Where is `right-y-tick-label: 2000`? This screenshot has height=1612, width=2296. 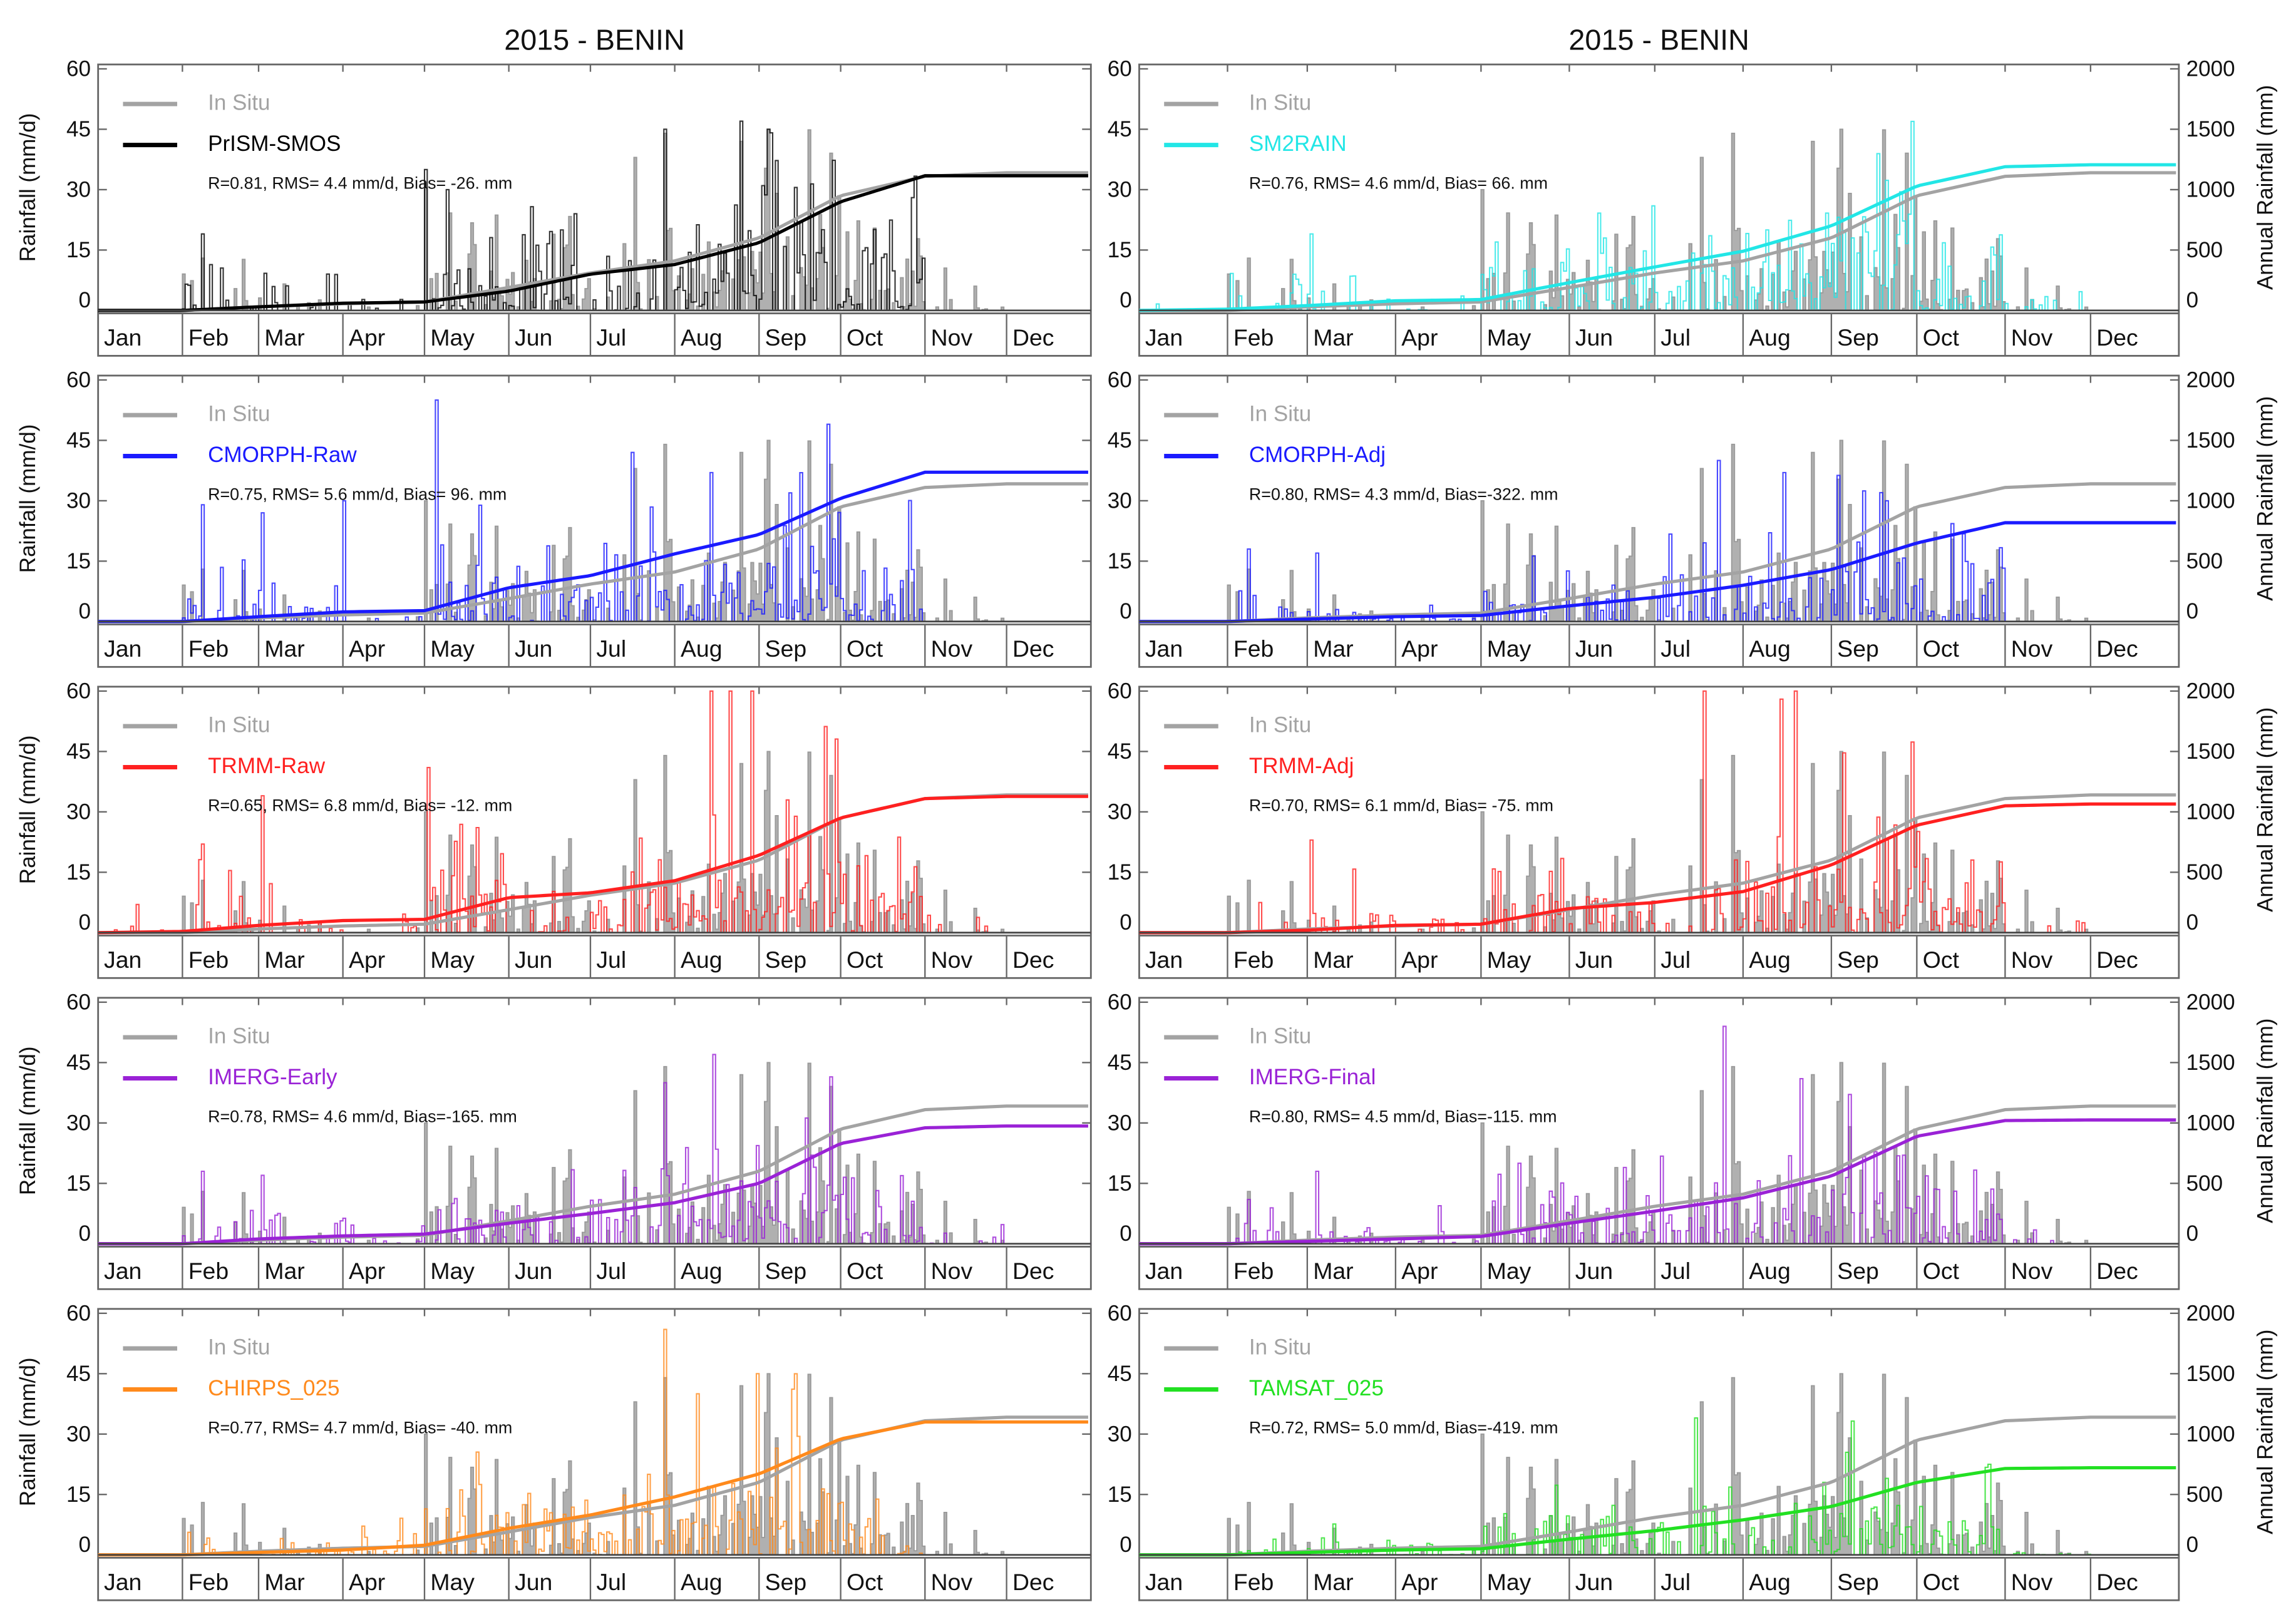
right-y-tick-label: 2000 is located at coordinates (2210, 691).